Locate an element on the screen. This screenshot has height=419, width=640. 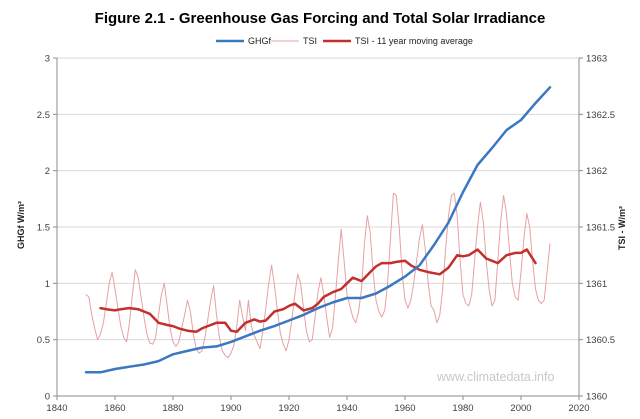
y-axis-left-label: GHGf W/m² is located at coordinates (21, 225).